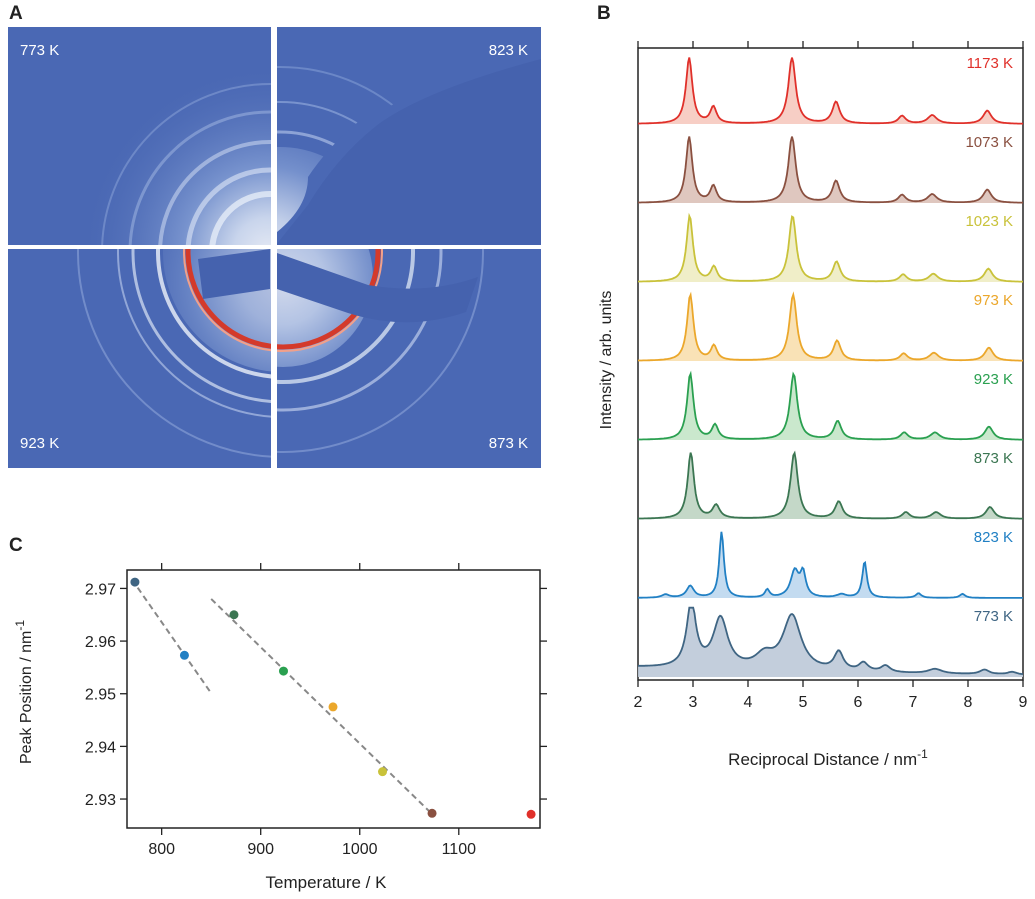  Describe the element at coordinates (39, 443) in the screenshot. I see `quadrant-label-923: 923 K` at that location.